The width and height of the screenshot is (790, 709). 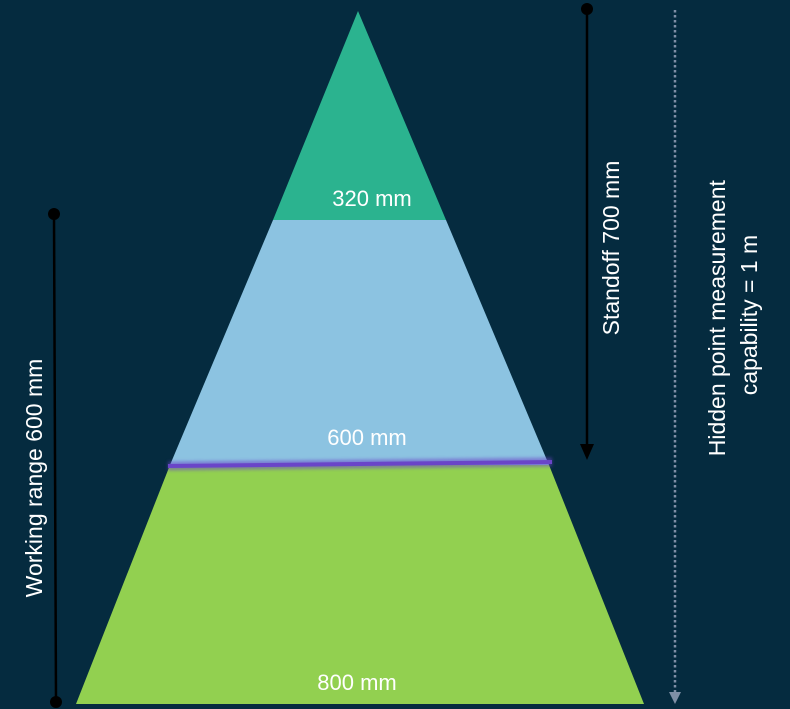 I want to click on working-range-top-dot, so click(x=54, y=214).